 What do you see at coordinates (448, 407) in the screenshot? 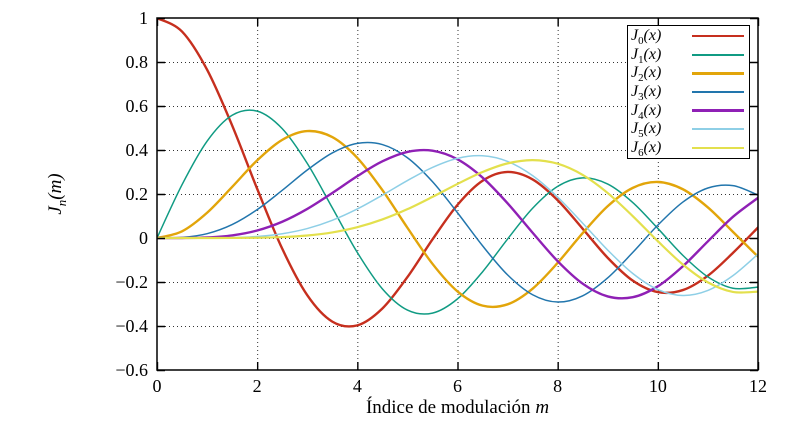
I see `x-axis-label-text: Índice de modulación` at bounding box center [448, 407].